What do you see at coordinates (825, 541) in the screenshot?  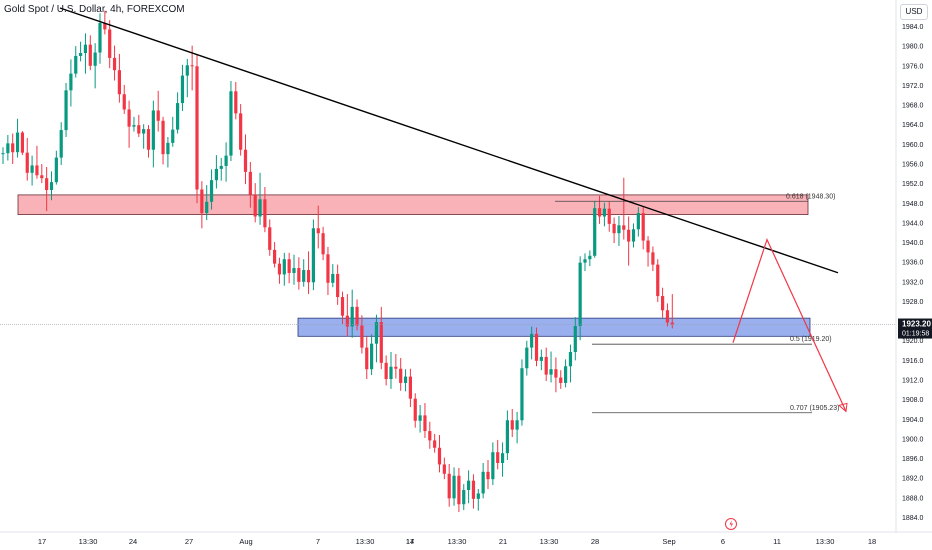 I see `time-tick-label: 13:30` at bounding box center [825, 541].